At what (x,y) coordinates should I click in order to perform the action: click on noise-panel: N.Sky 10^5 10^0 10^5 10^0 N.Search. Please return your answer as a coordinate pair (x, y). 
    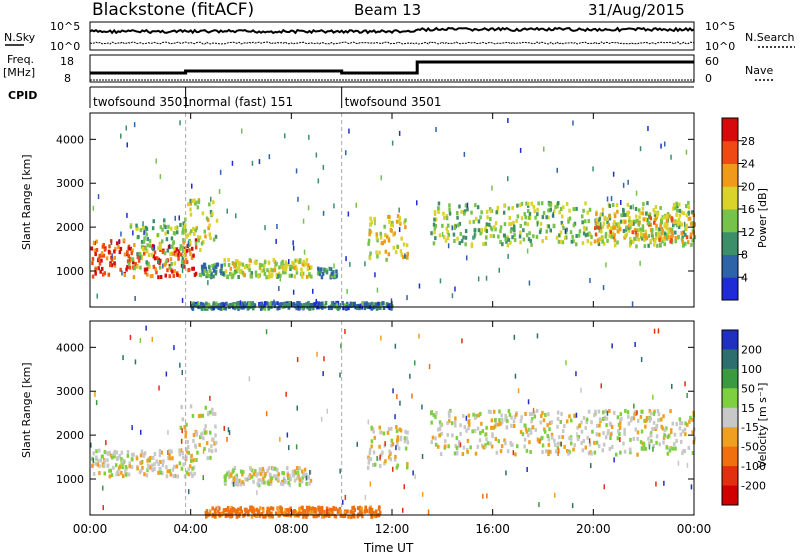
    Looking at the image, I should click on (399, 36).